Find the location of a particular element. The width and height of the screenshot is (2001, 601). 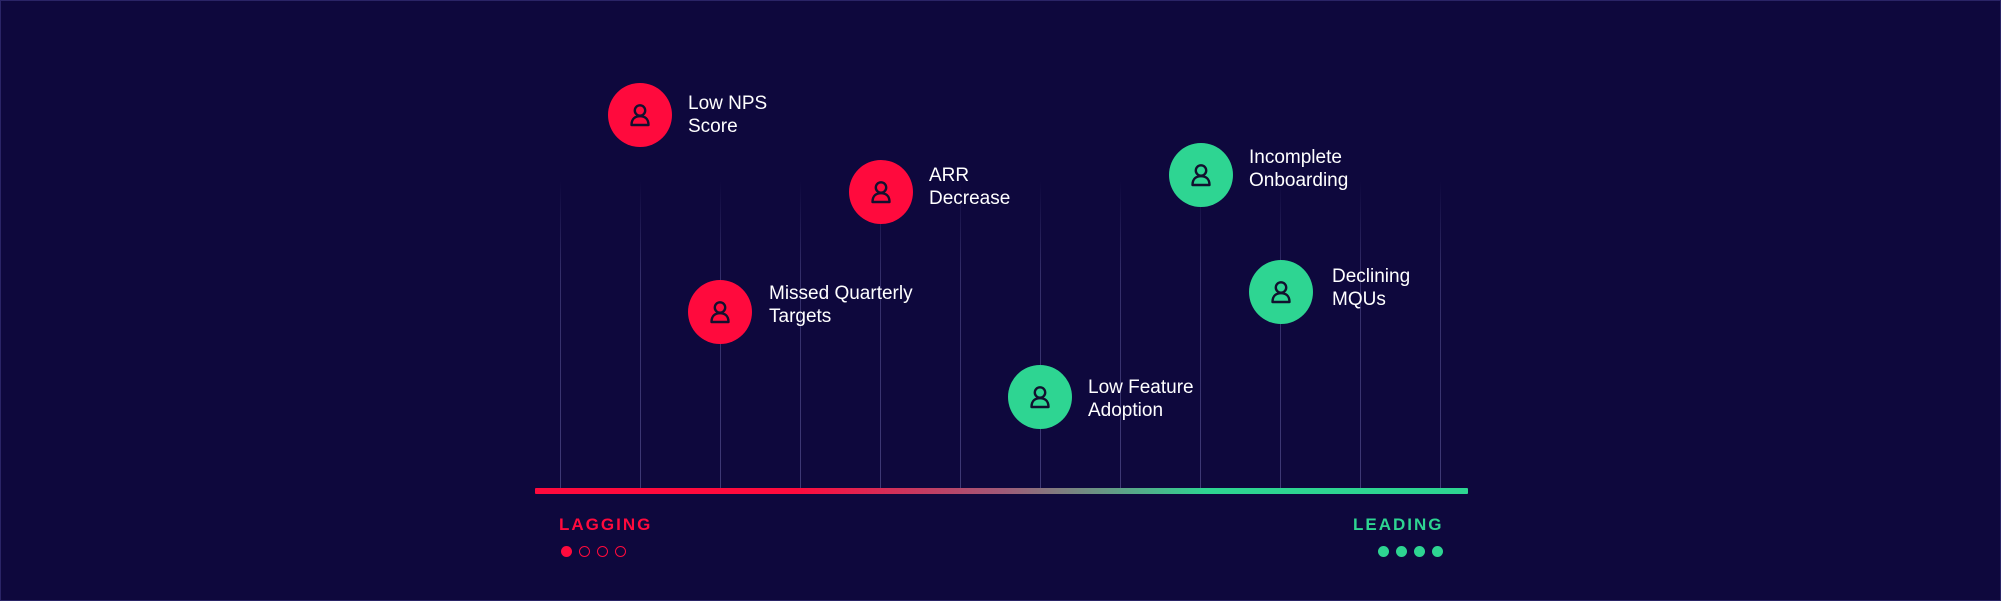

incomplete-onboarding-label: Incomplete Onboarding is located at coordinates (1298, 169).